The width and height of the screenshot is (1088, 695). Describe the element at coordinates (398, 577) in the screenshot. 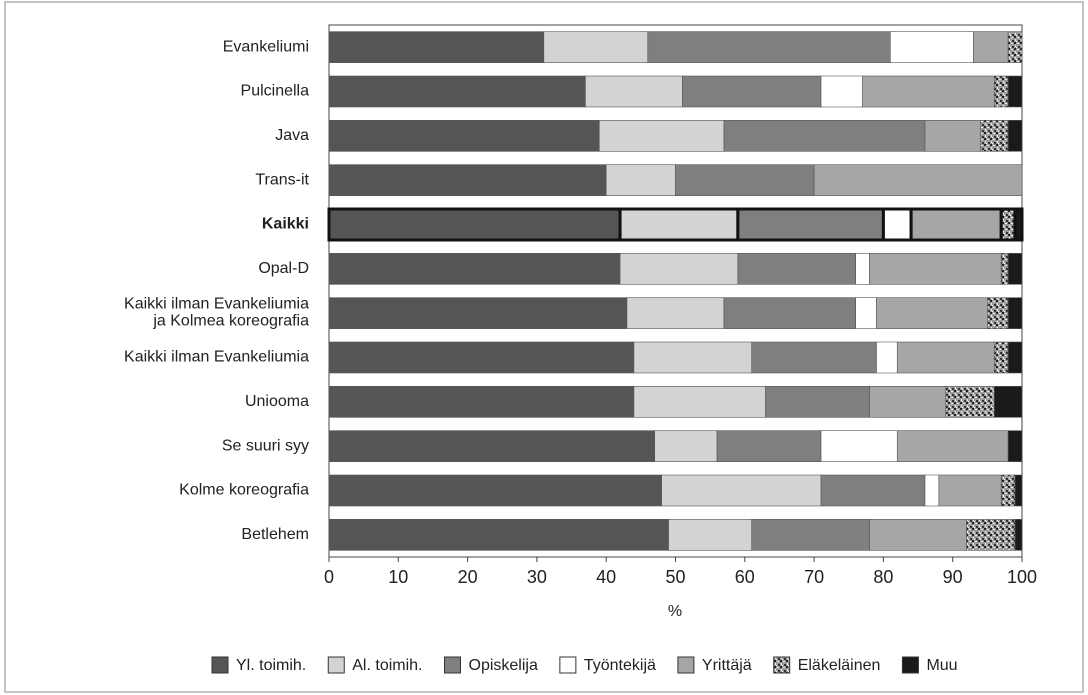

I see `x-tick-label: 10` at that location.